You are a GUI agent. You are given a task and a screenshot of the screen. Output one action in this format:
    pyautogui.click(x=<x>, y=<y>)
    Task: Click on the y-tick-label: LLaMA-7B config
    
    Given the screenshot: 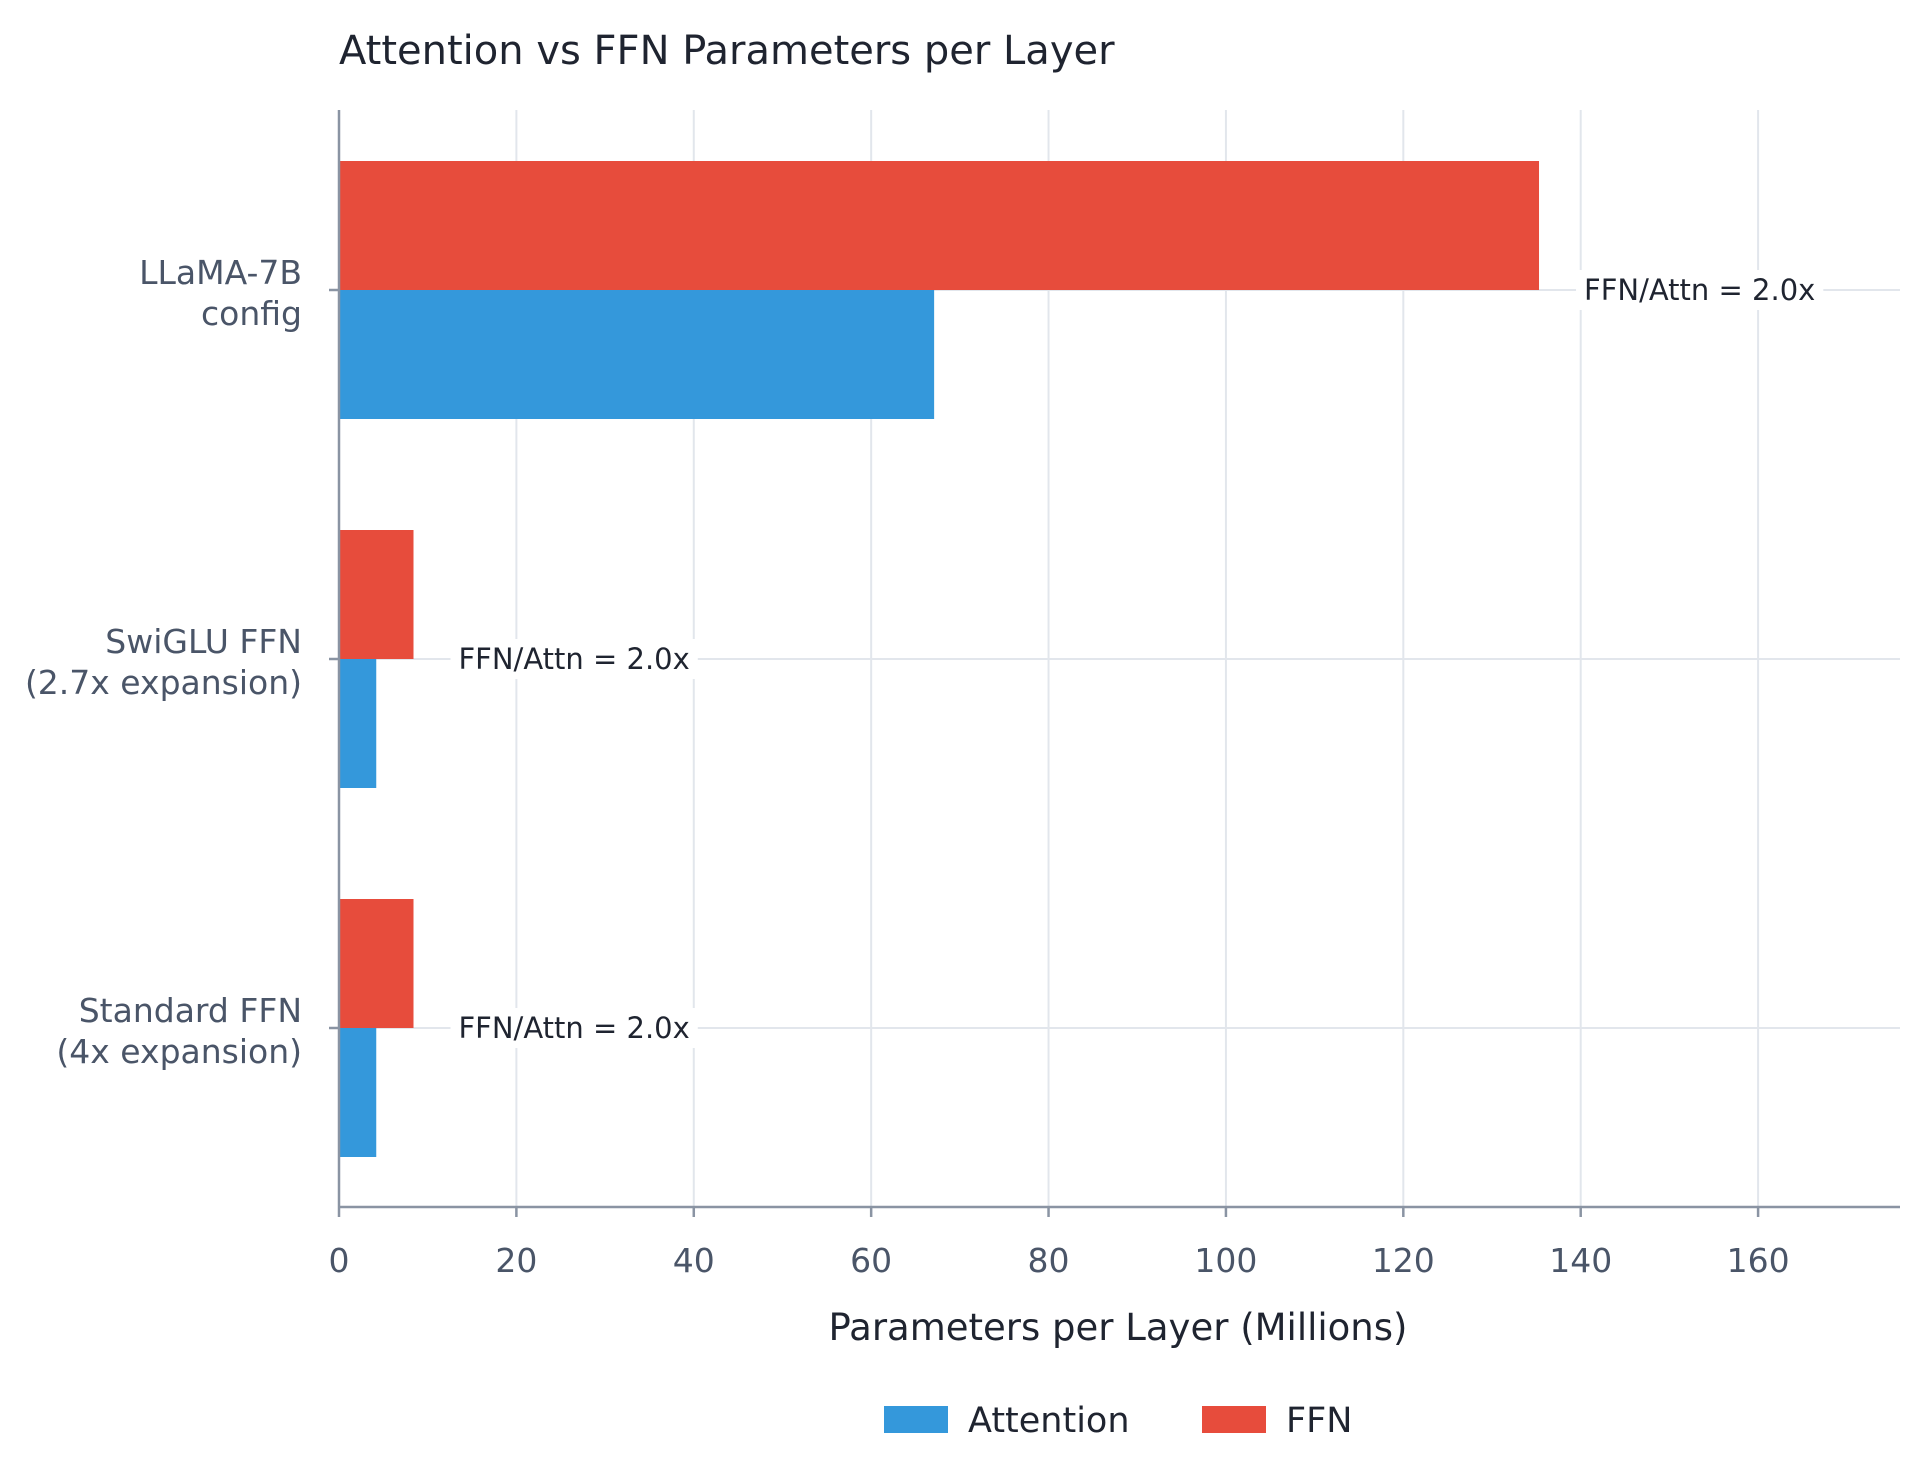 What is the action you would take?
    pyautogui.click(x=220, y=293)
    